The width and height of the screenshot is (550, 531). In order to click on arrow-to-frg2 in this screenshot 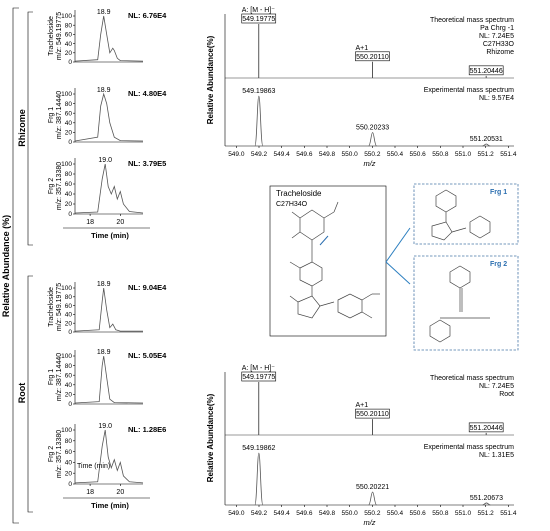, I will do `click(398, 273)`.